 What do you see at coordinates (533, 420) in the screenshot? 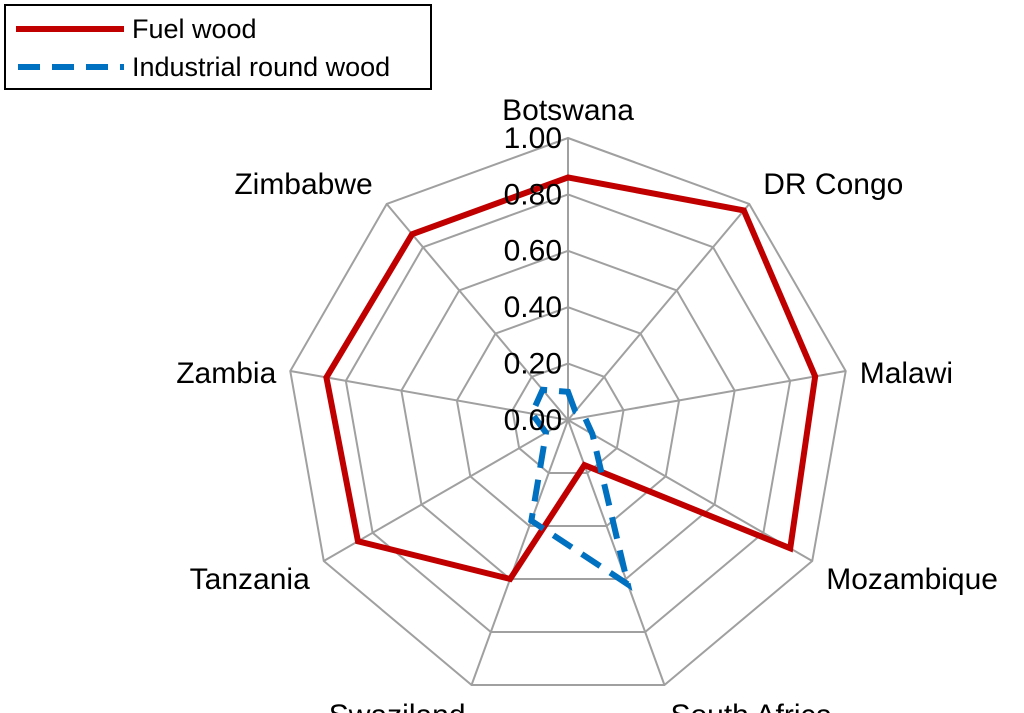
I see `tick-label-0: 0.00` at bounding box center [533, 420].